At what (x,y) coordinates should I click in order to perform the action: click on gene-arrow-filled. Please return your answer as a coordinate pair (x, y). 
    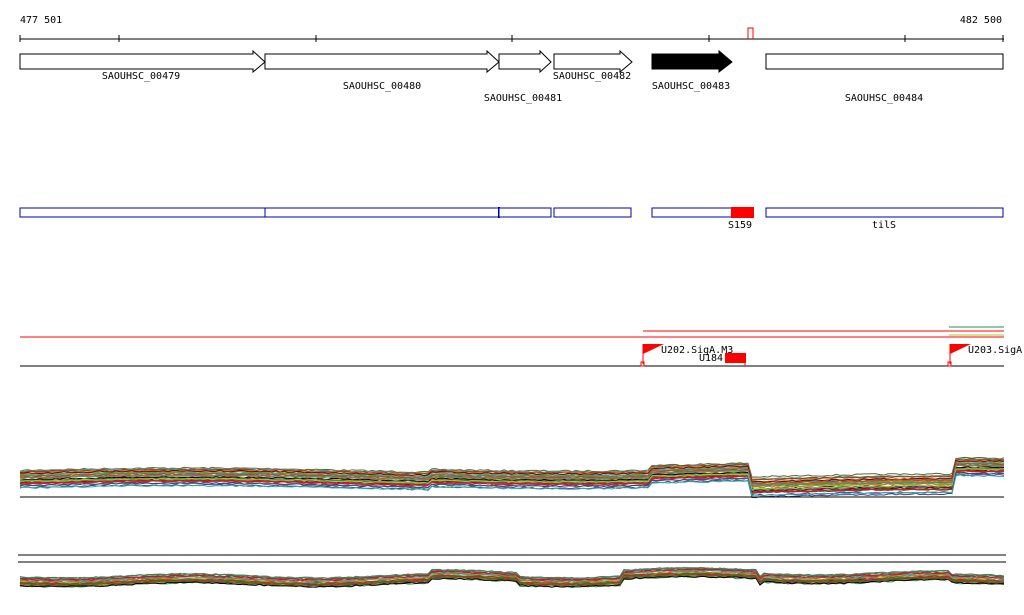
    Looking at the image, I should click on (692, 61).